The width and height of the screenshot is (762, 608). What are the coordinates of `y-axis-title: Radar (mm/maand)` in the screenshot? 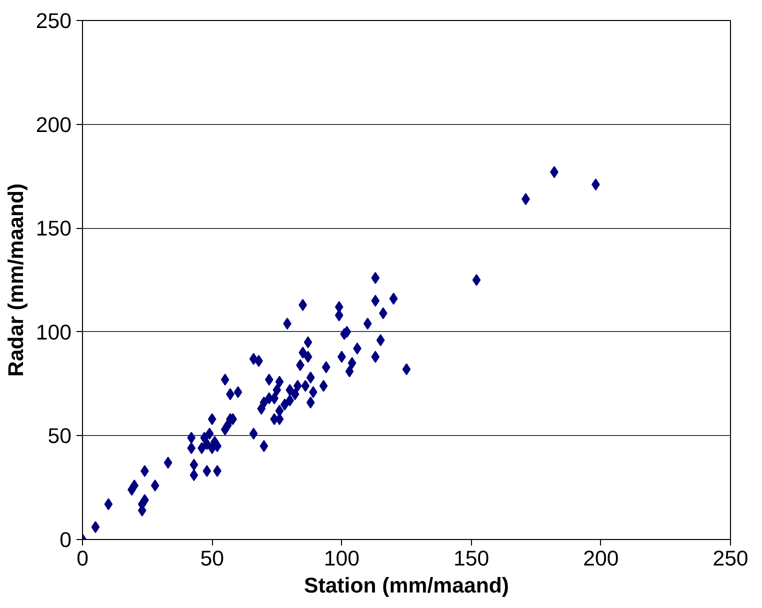 It's located at (16, 280).